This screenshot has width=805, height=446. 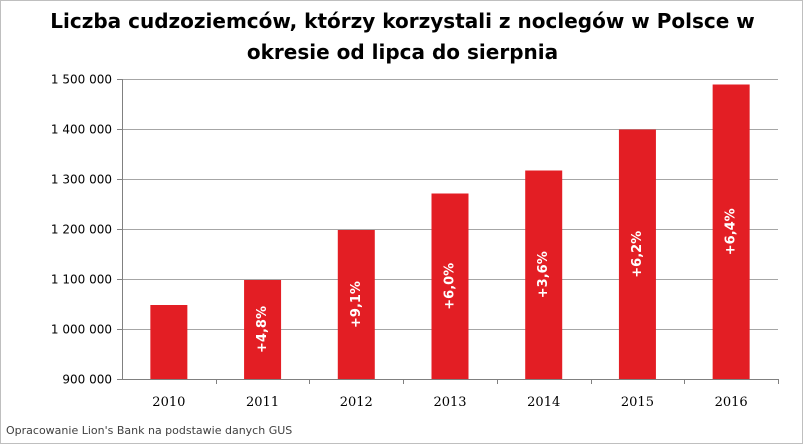 I want to click on y-tick-label: 1 500 000, so click(x=81, y=80).